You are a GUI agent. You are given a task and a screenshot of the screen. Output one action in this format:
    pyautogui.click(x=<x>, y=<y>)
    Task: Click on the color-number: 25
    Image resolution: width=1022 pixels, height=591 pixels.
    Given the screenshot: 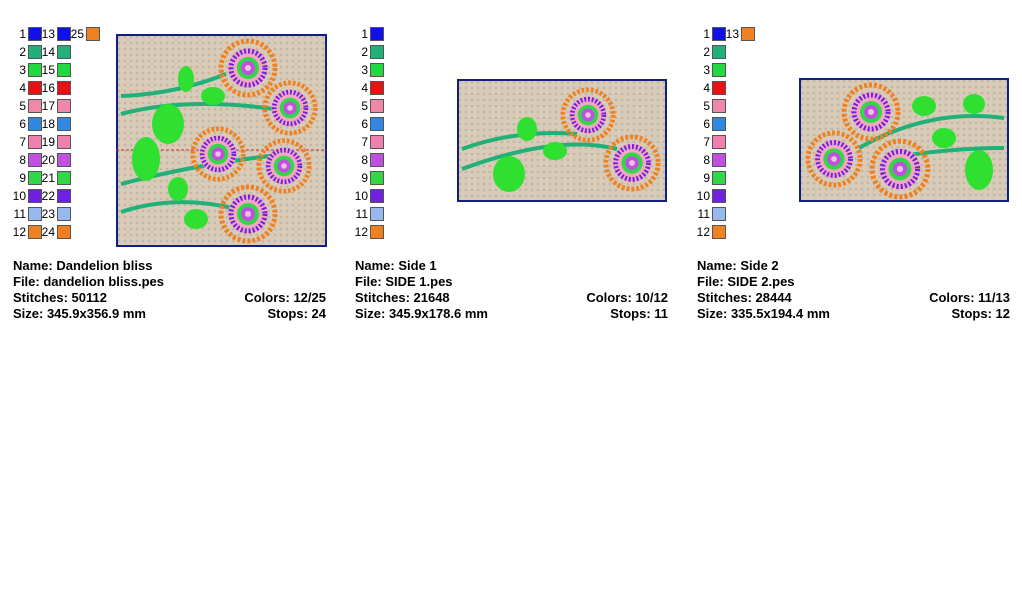 What is the action you would take?
    pyautogui.click(x=77, y=34)
    